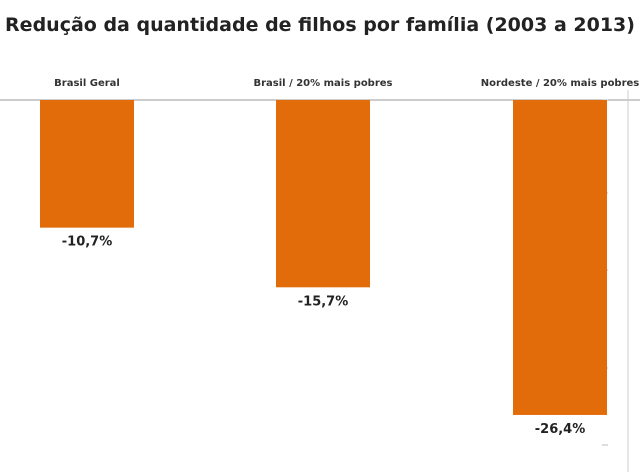  I want to click on category-label-1: Brasil Geral, so click(87, 83).